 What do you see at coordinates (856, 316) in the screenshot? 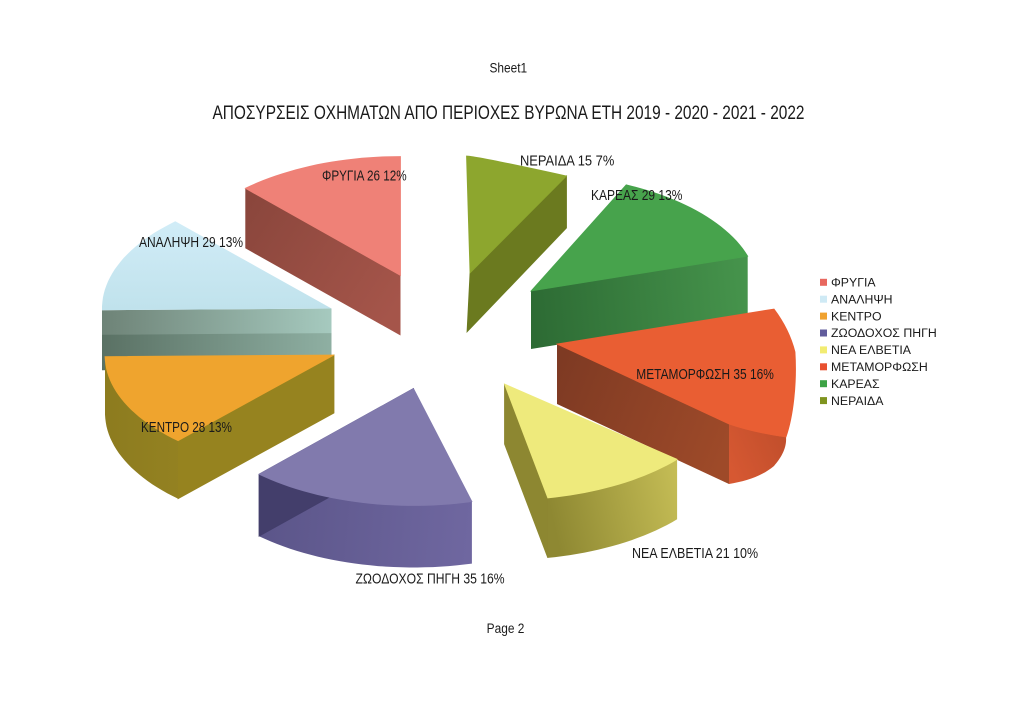
I see `svg-text: ΚΕΝΤΡΟ` at bounding box center [856, 316].